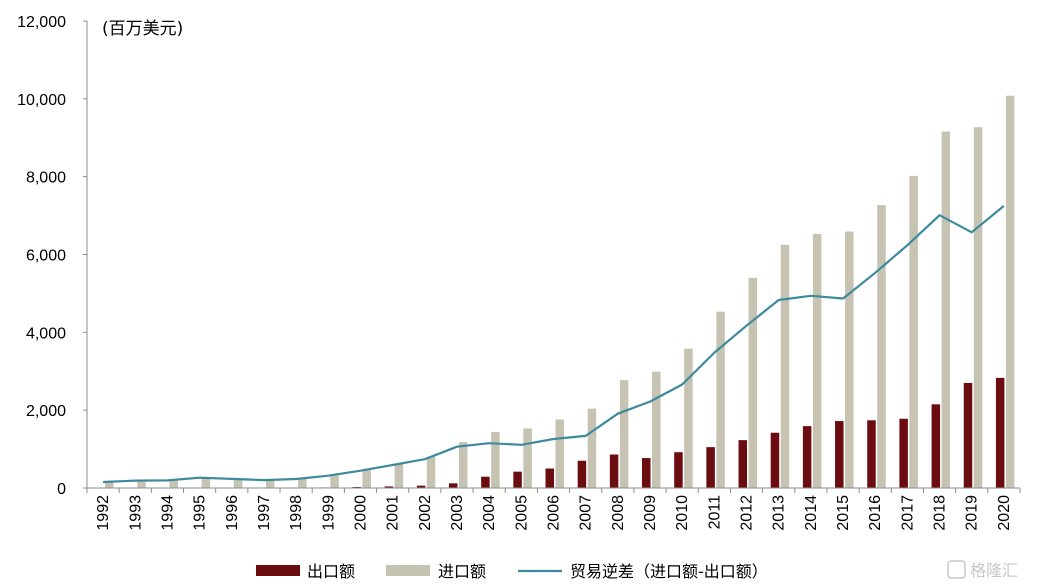 The image size is (1042, 588). I want to click on x-tick-label: 1998, so click(296, 513).